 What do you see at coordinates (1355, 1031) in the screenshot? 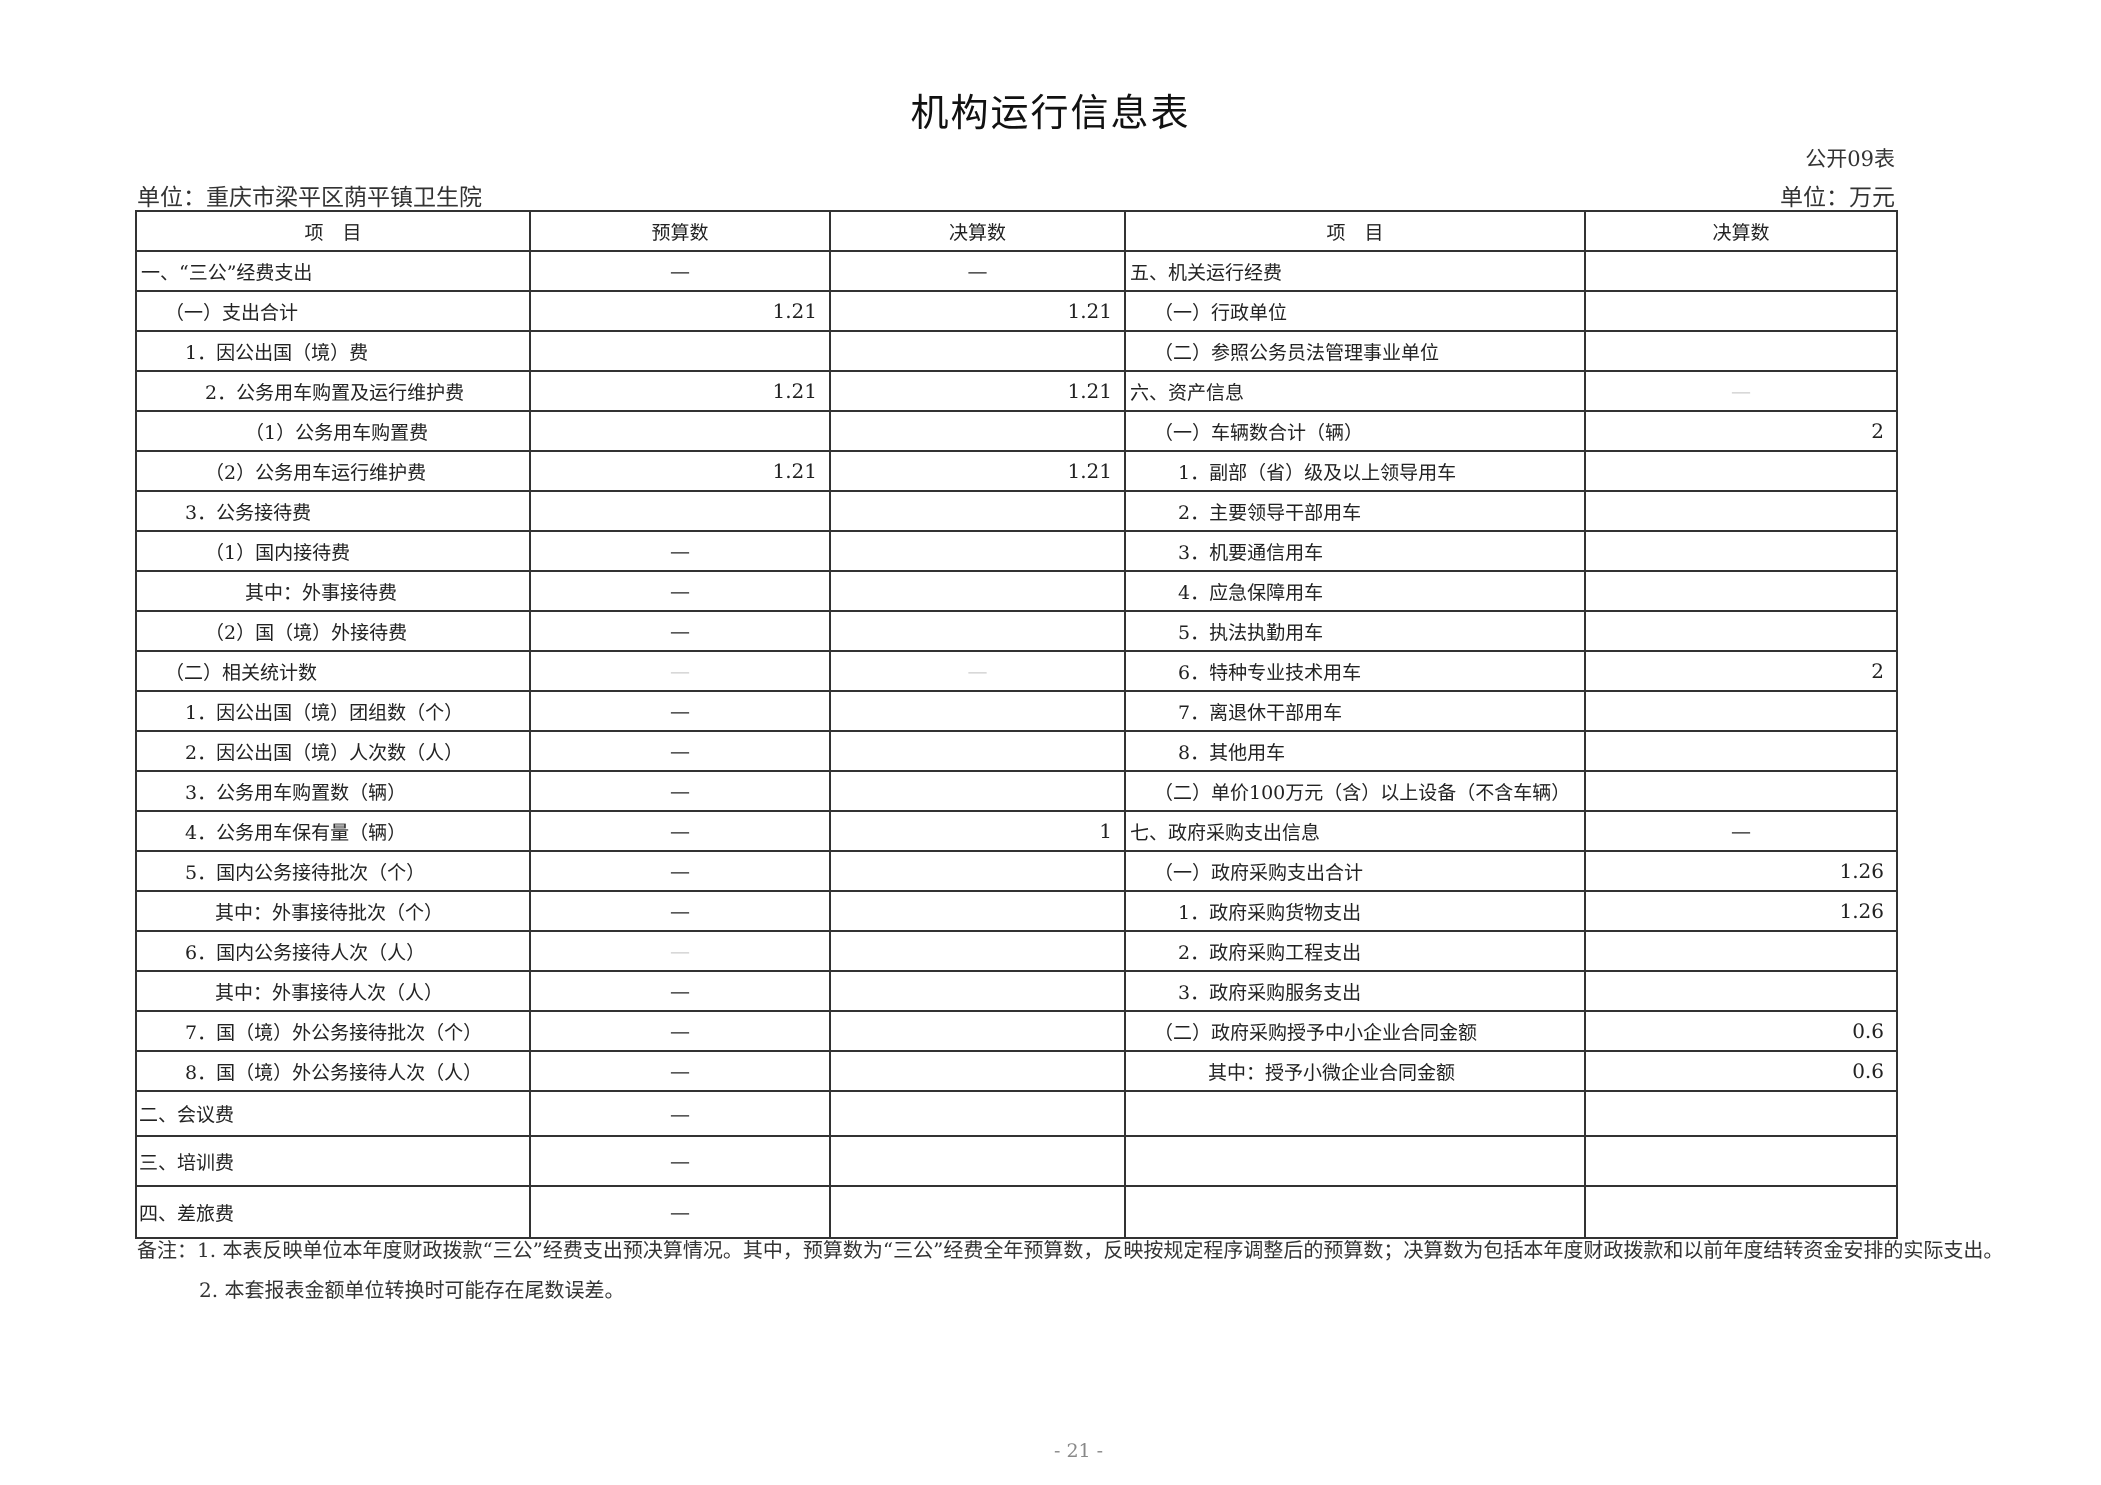
I see `cell-right-item: （二）政府采购授予中小企业合同金额` at bounding box center [1355, 1031].